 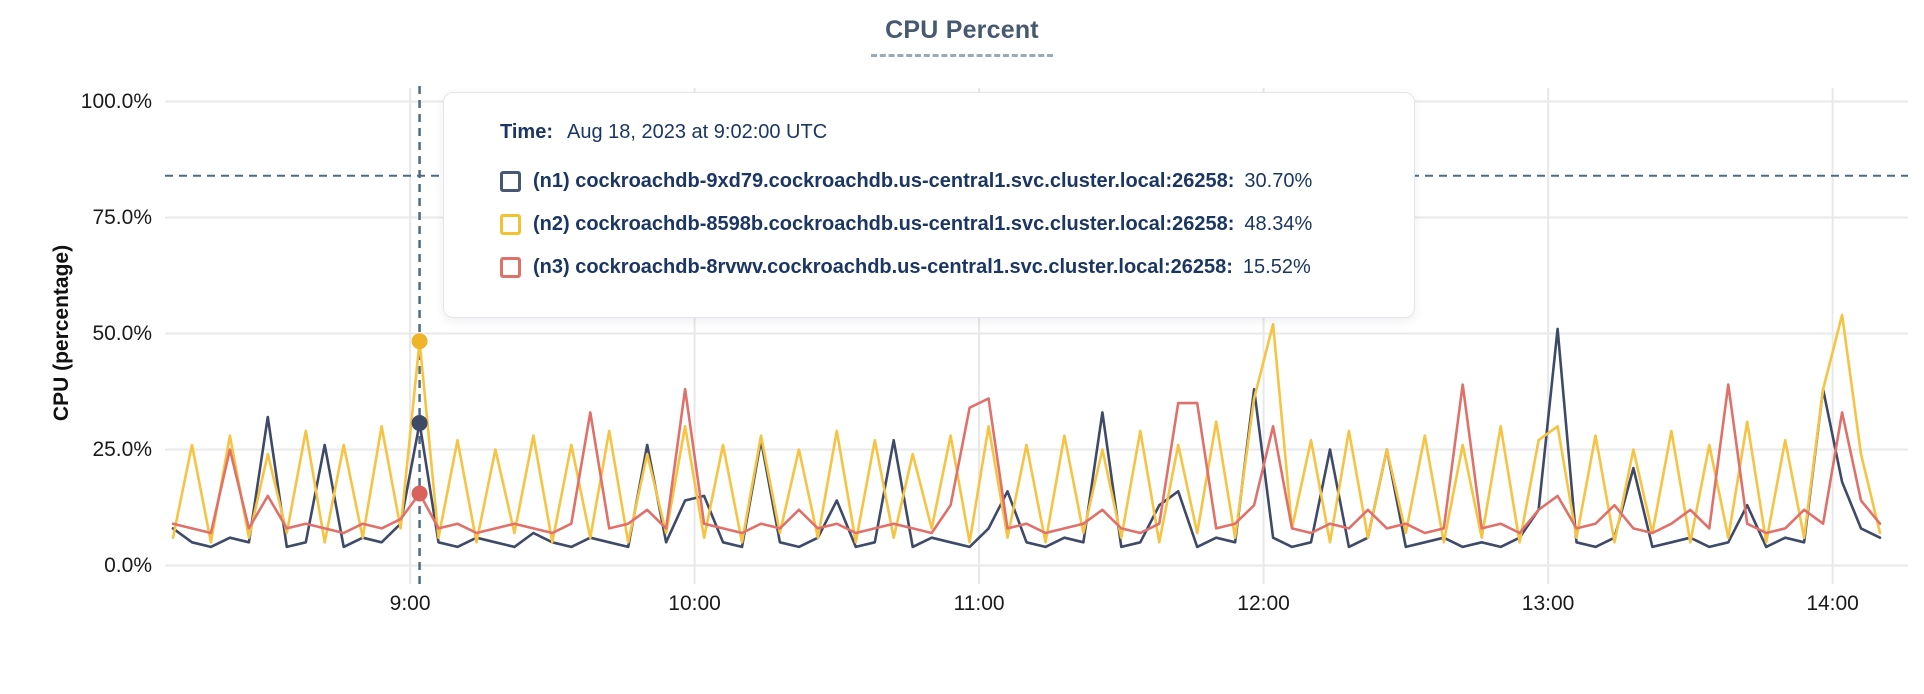 I want to click on series-n3-swatch-icon, so click(x=510, y=267).